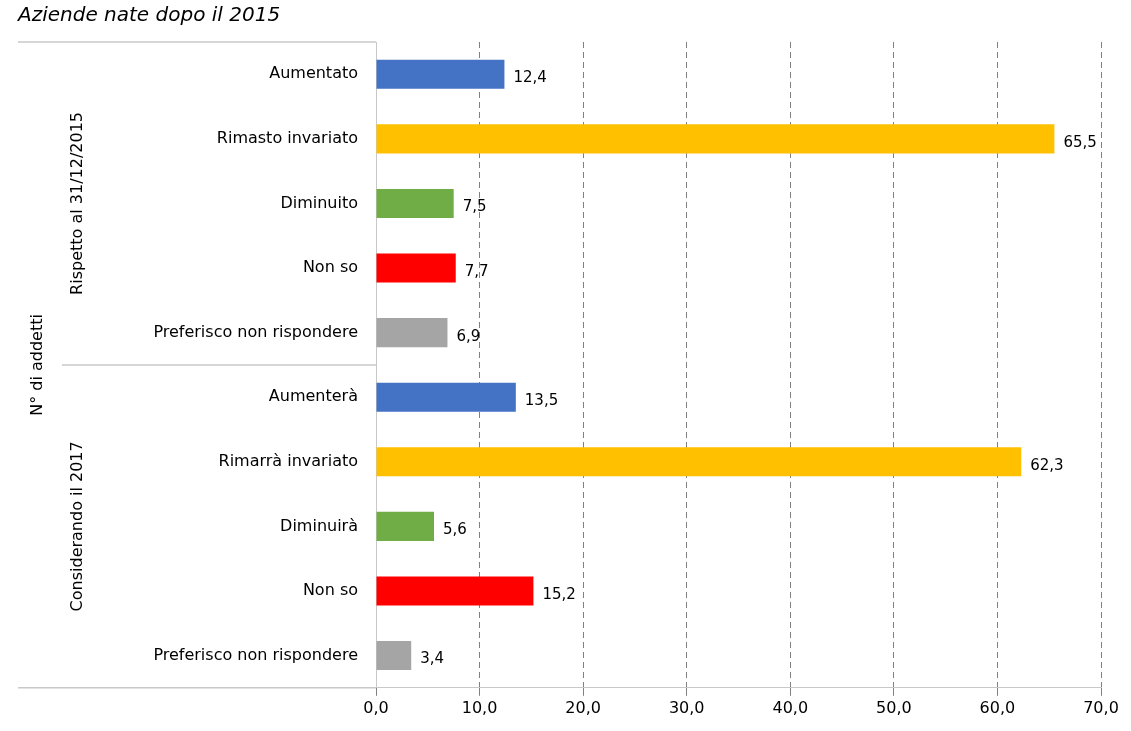 This screenshot has height=731, width=1131. What do you see at coordinates (476, 270) in the screenshot?
I see `data-label: 7,7` at bounding box center [476, 270].